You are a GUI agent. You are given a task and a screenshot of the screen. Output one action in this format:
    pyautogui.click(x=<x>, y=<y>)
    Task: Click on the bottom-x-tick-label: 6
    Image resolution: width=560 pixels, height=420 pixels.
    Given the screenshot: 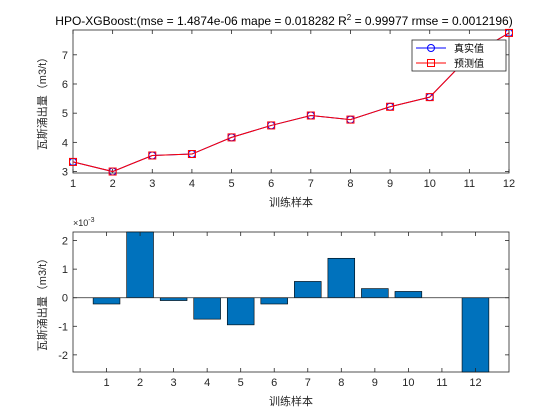 What is the action you would take?
    pyautogui.click(x=274, y=383)
    